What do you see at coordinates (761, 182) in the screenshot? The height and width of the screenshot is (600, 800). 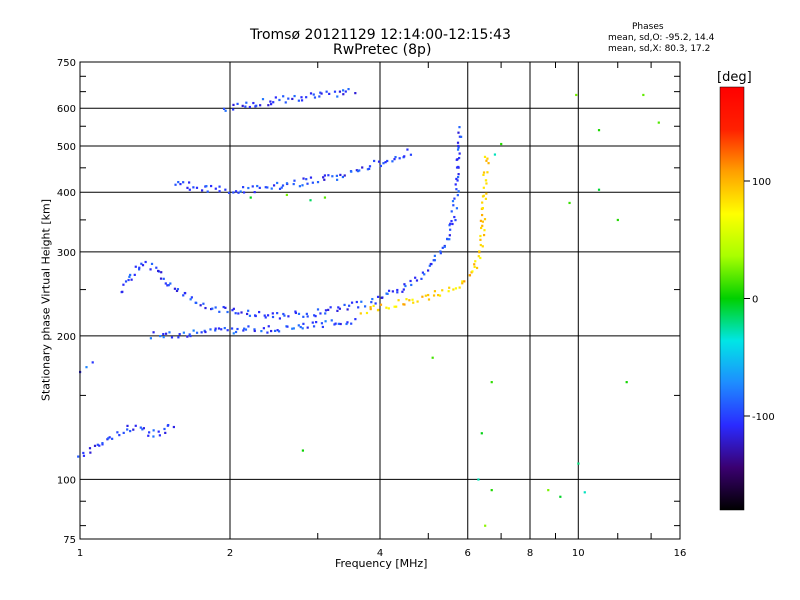 I see `colorbar-tick-label: 100` at bounding box center [761, 182].